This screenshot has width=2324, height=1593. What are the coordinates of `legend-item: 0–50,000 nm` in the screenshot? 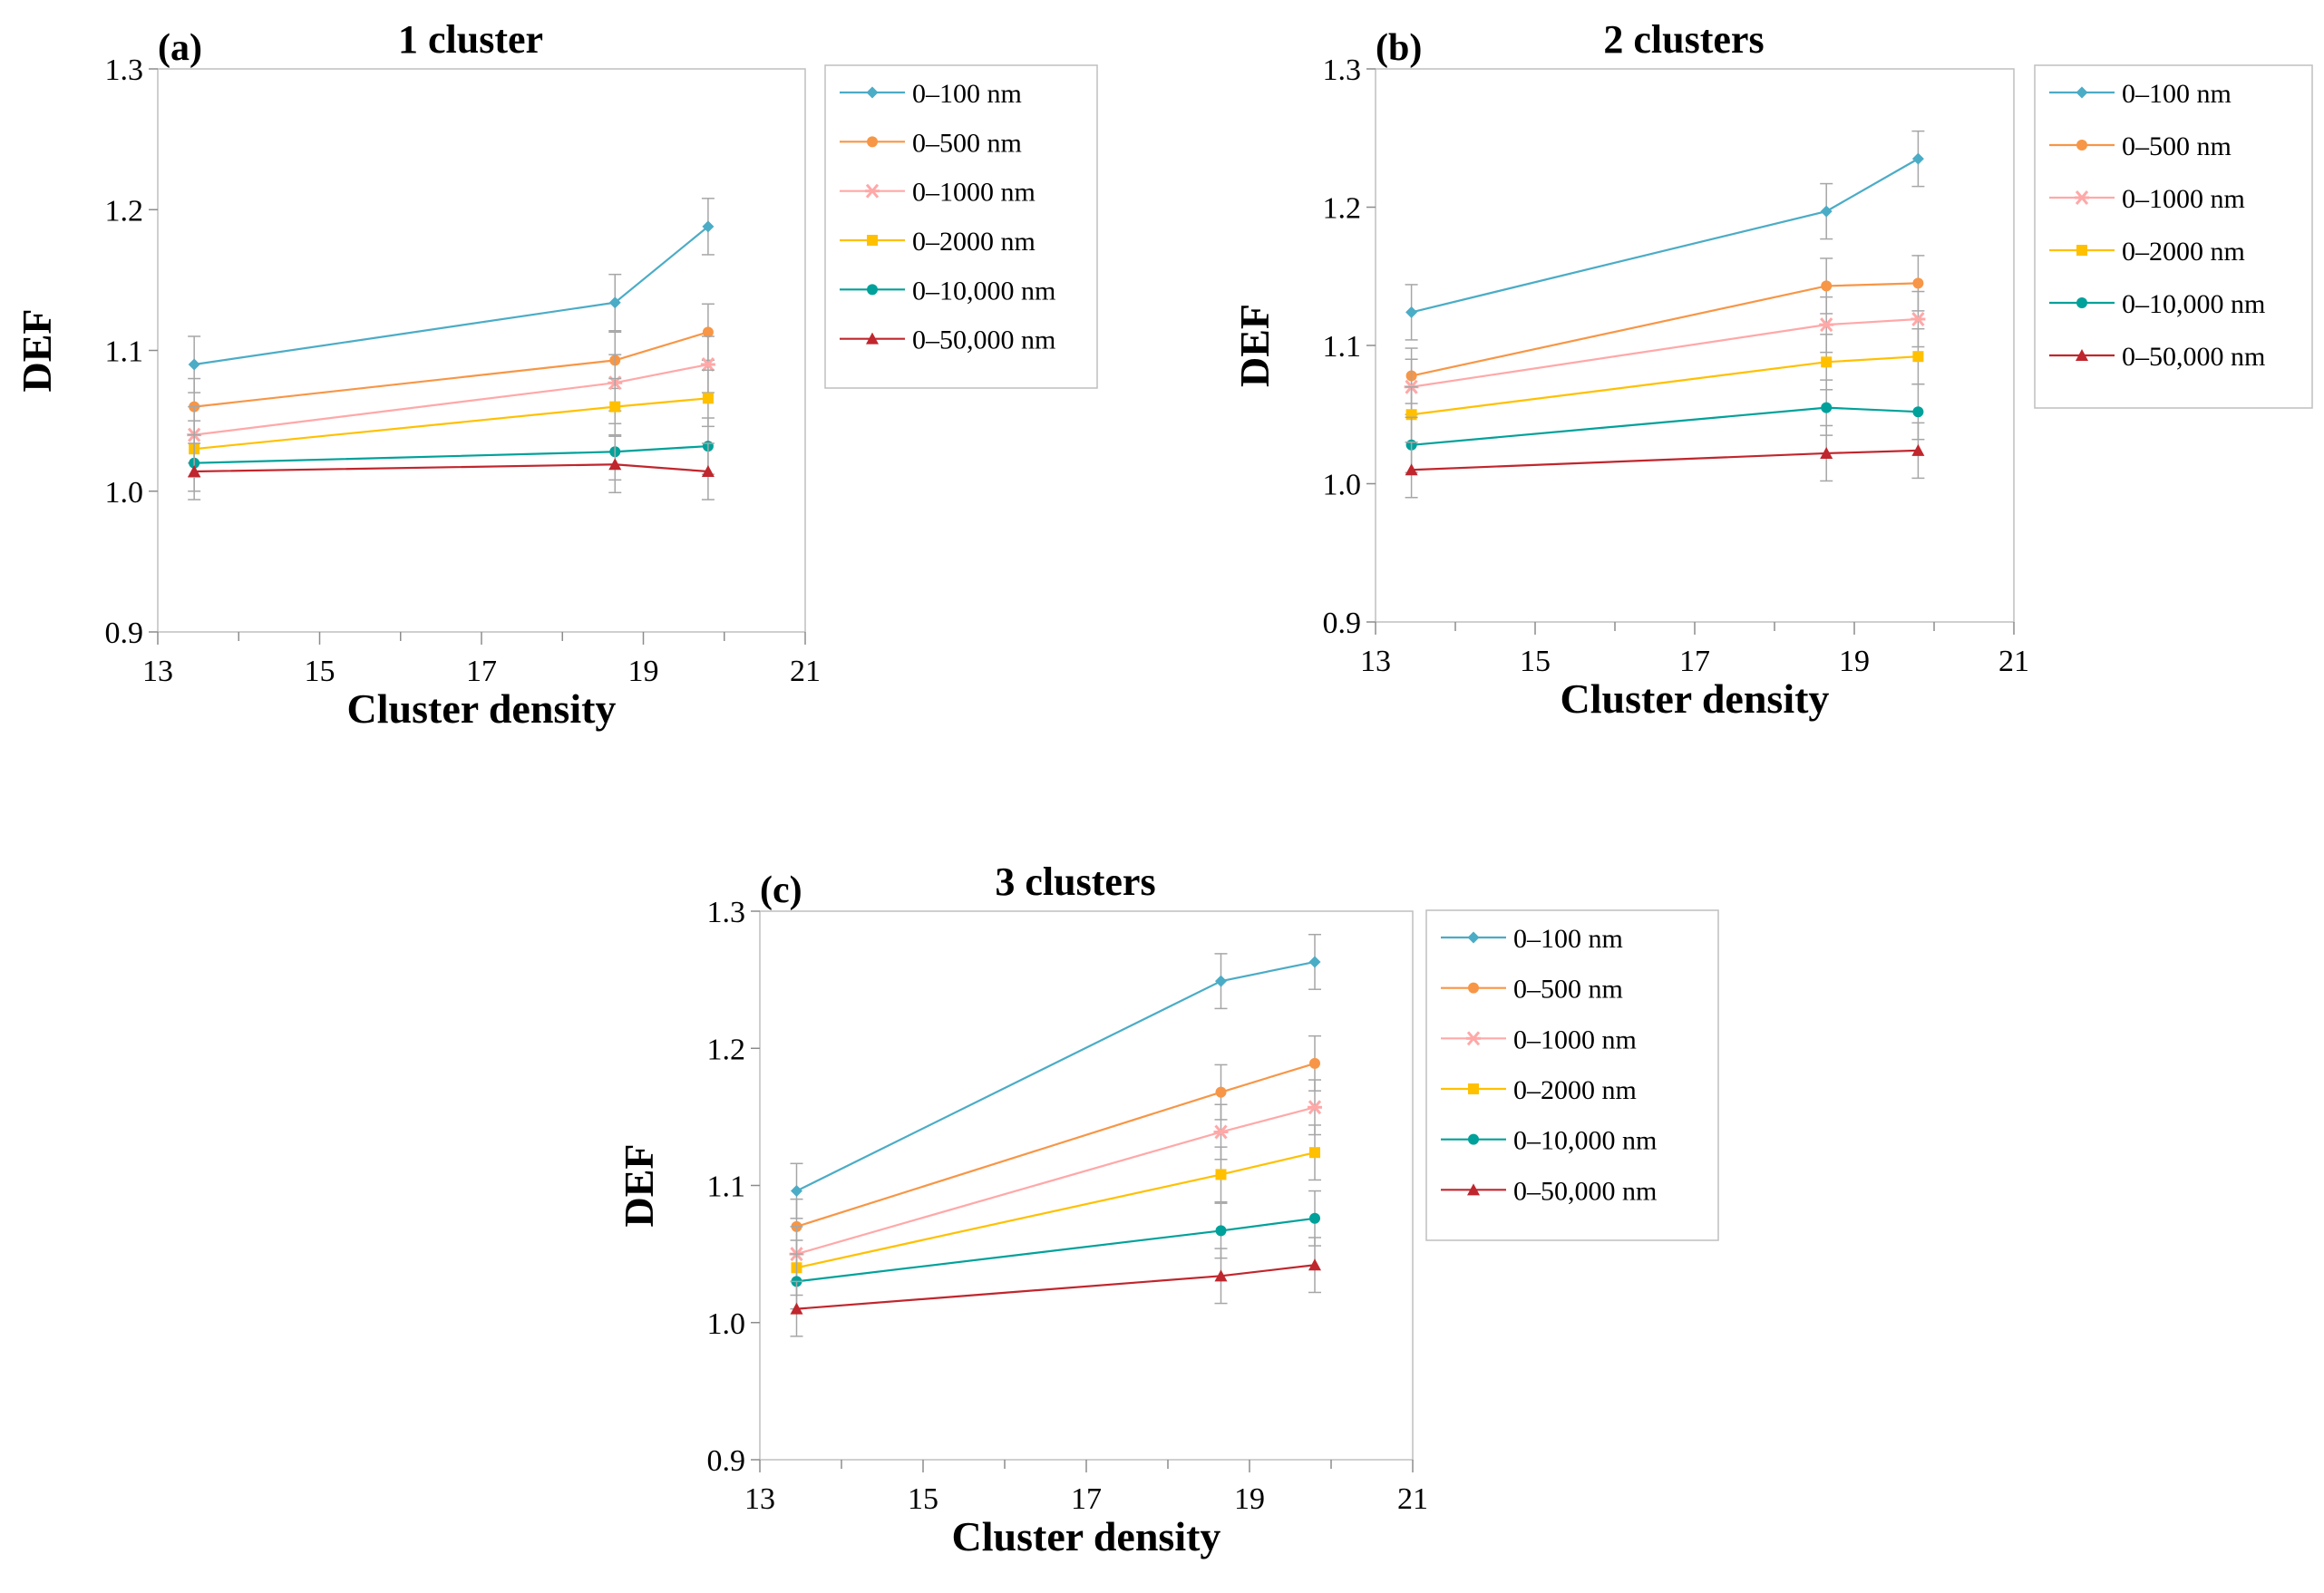 It's located at (2157, 357).